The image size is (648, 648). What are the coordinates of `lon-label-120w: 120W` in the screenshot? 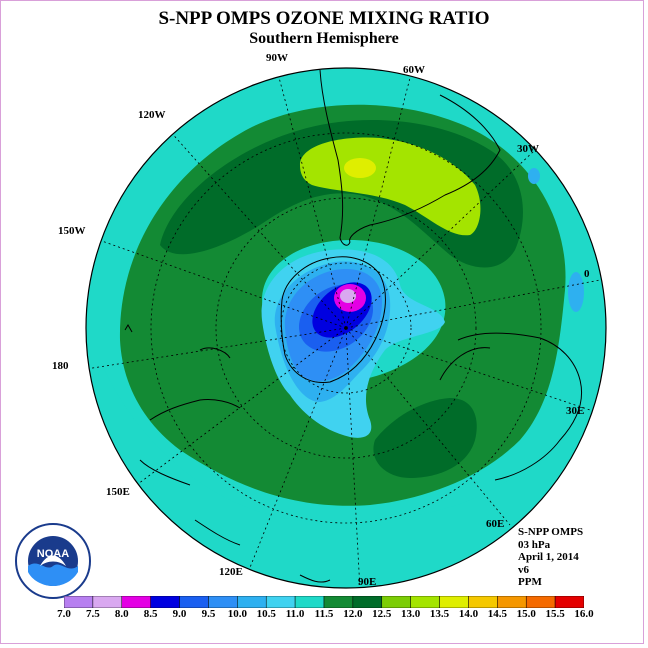 It's located at (152, 115).